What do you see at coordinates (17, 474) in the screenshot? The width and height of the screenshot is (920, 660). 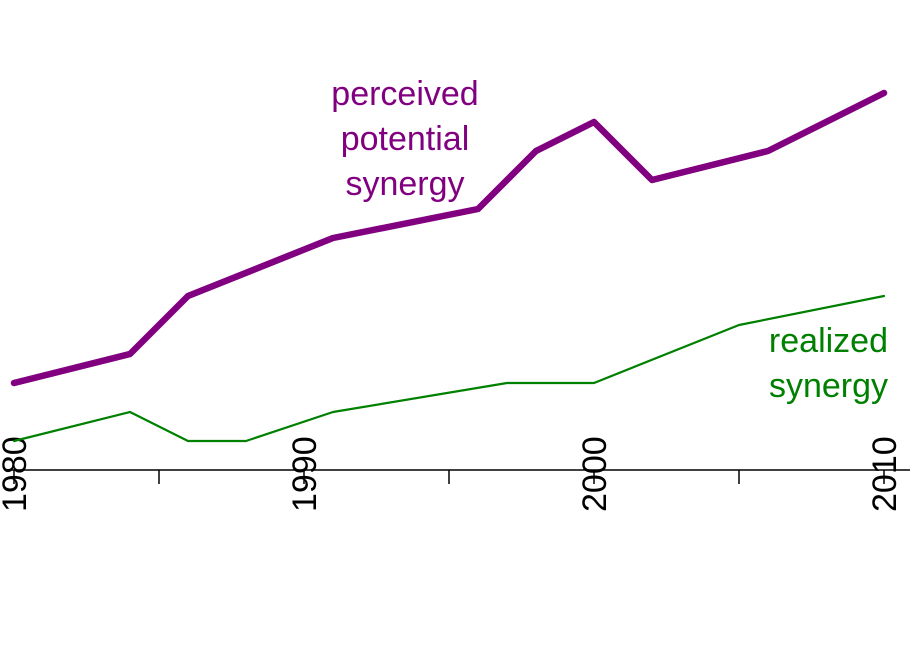 I see `x-tick-label: 1980` at bounding box center [17, 474].